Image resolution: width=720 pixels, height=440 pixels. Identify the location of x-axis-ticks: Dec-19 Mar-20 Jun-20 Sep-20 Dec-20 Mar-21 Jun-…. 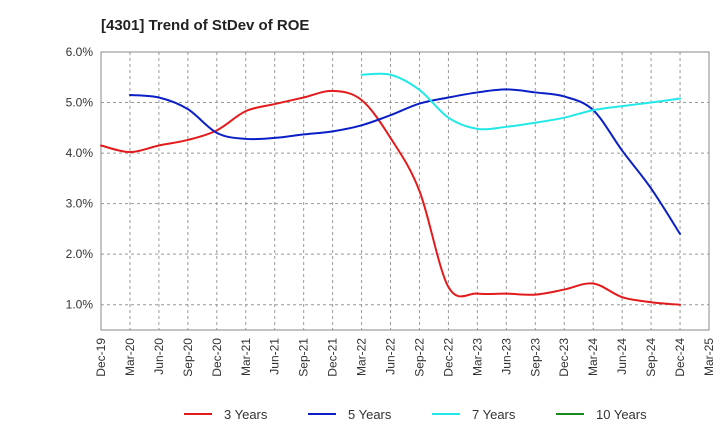
(405, 357).